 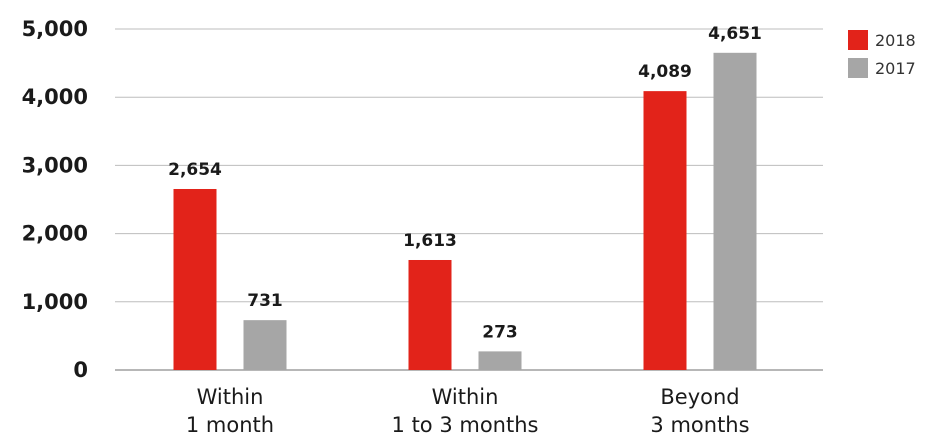 I want to click on legend-label-2017: 2017, so click(x=895, y=68).